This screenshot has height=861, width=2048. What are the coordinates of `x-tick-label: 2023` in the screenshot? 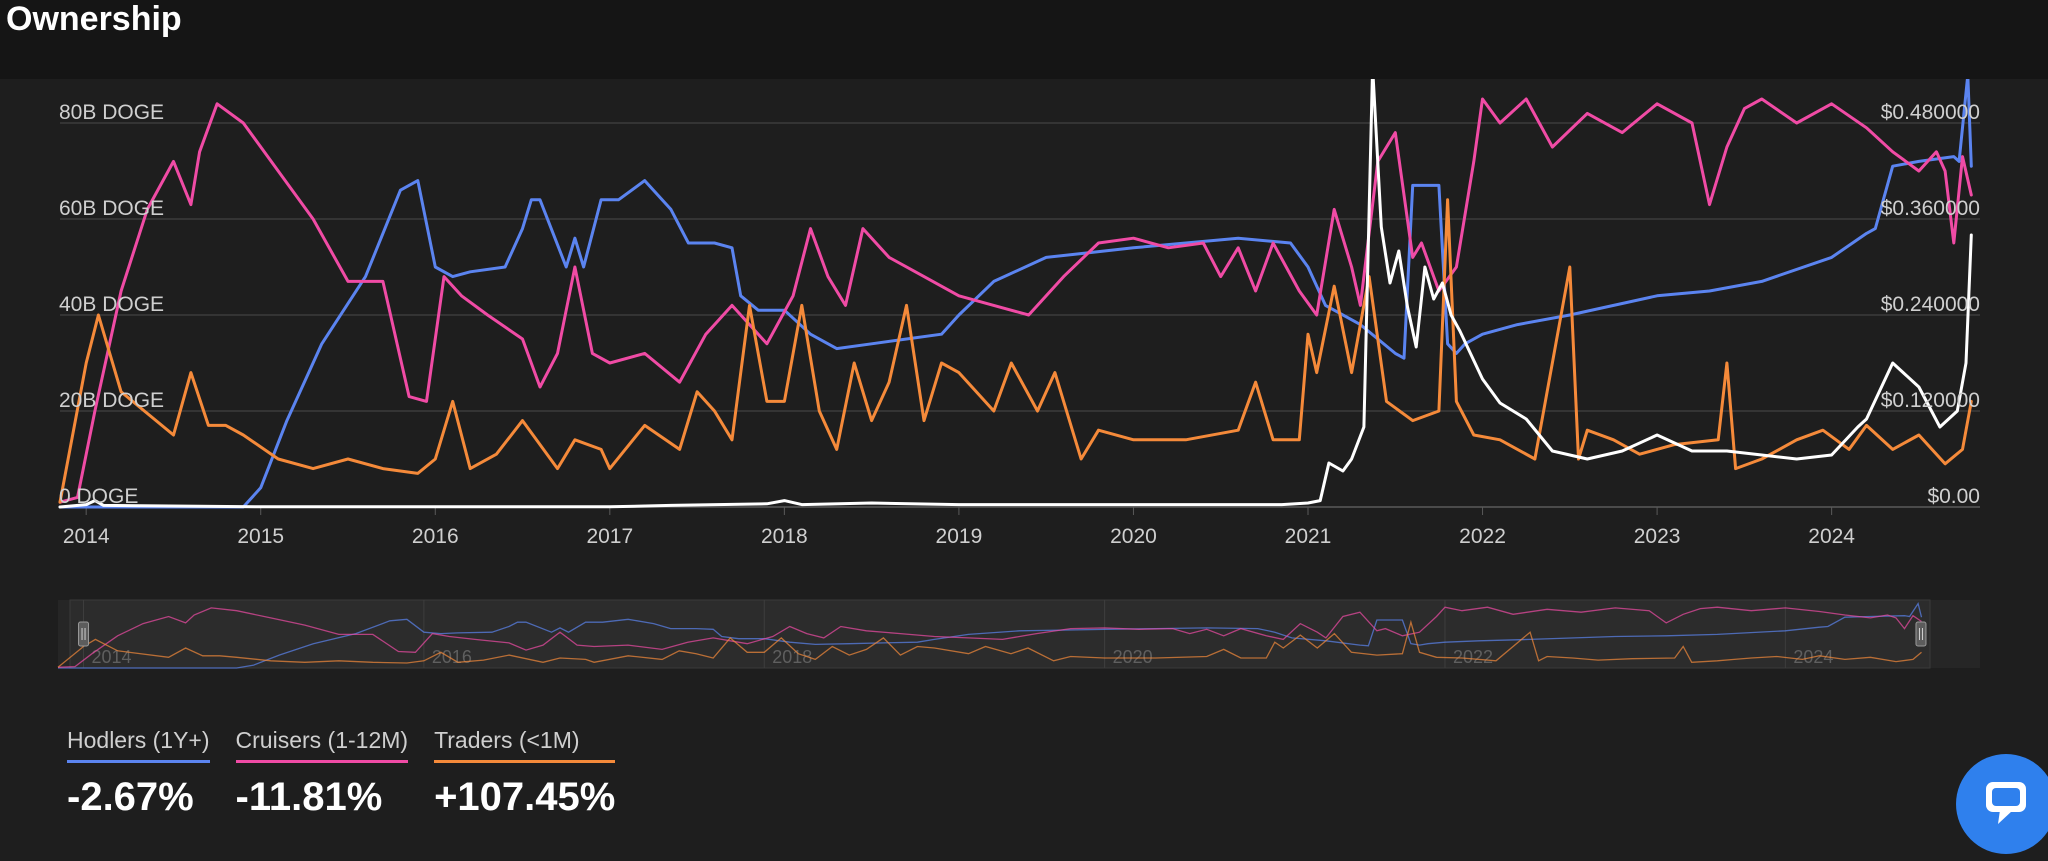 It's located at (1657, 536).